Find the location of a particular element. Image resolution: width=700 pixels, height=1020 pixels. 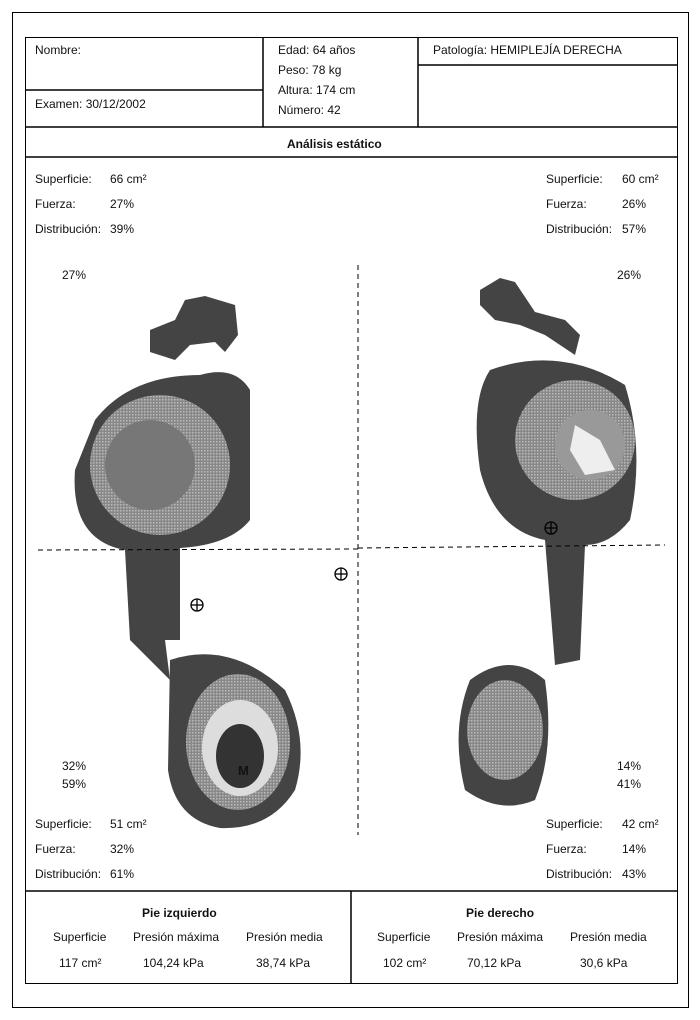

quadrant-value: 32% is located at coordinates (74, 766).